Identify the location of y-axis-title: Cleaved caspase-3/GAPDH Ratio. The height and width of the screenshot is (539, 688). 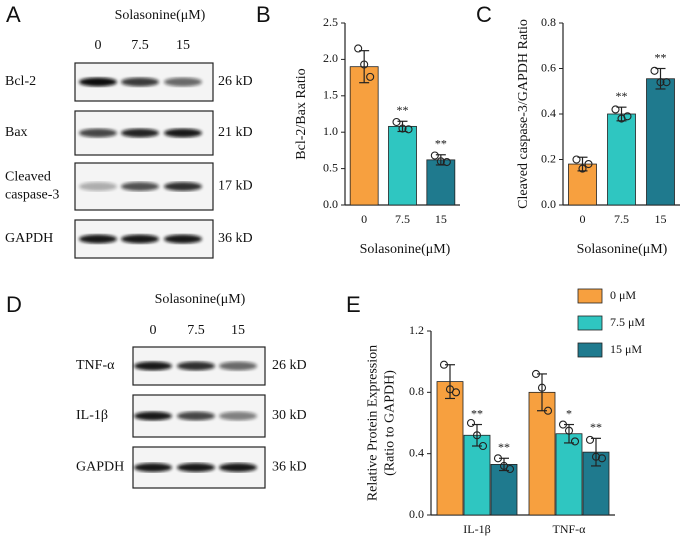
(523, 114).